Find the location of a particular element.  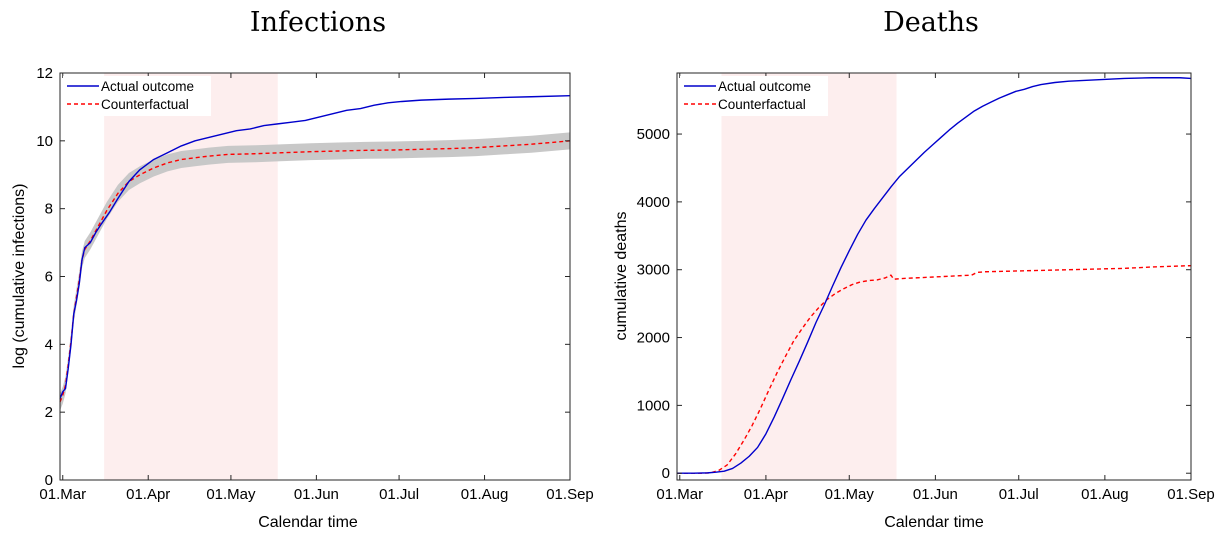

y-tick-label: 2 is located at coordinates (49, 412).